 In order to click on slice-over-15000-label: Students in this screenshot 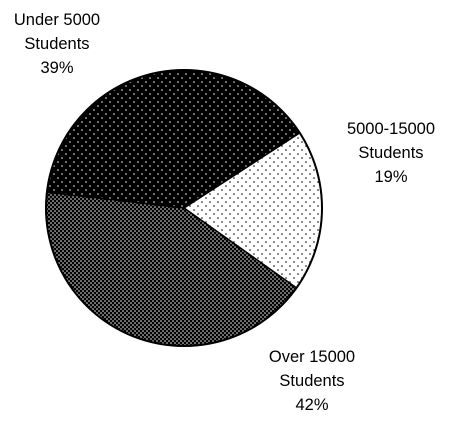, I will do `click(311, 381)`.